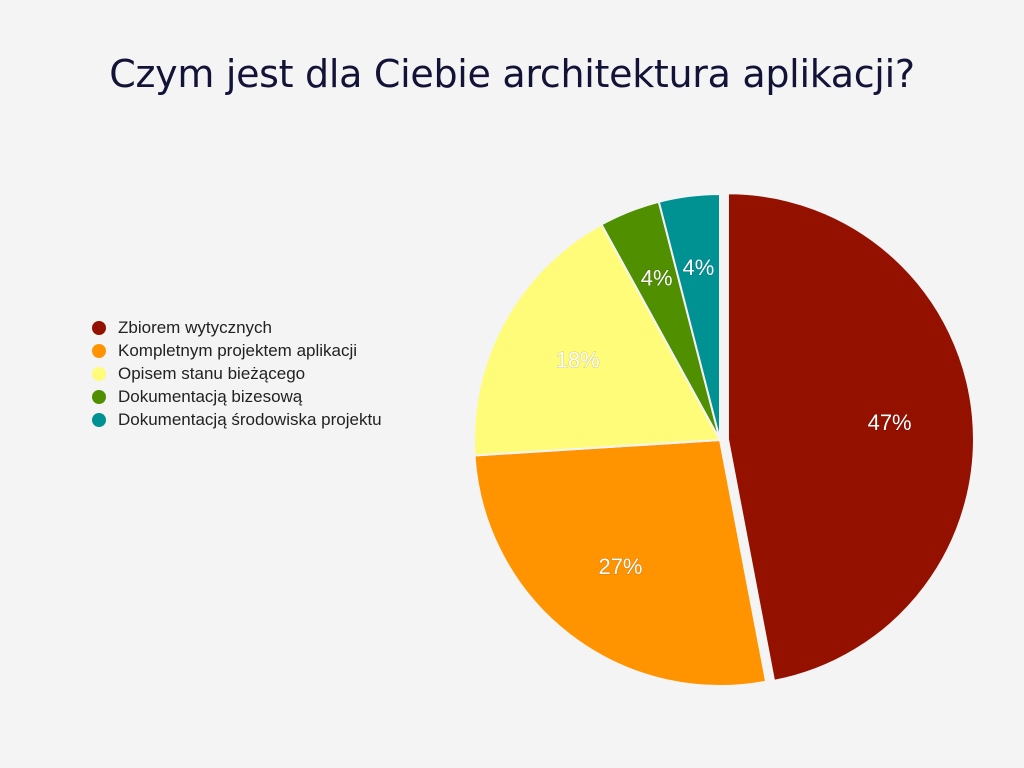 The width and height of the screenshot is (1024, 768). Describe the element at coordinates (578, 360) in the screenshot. I see `slice-data-label: 18%` at that location.